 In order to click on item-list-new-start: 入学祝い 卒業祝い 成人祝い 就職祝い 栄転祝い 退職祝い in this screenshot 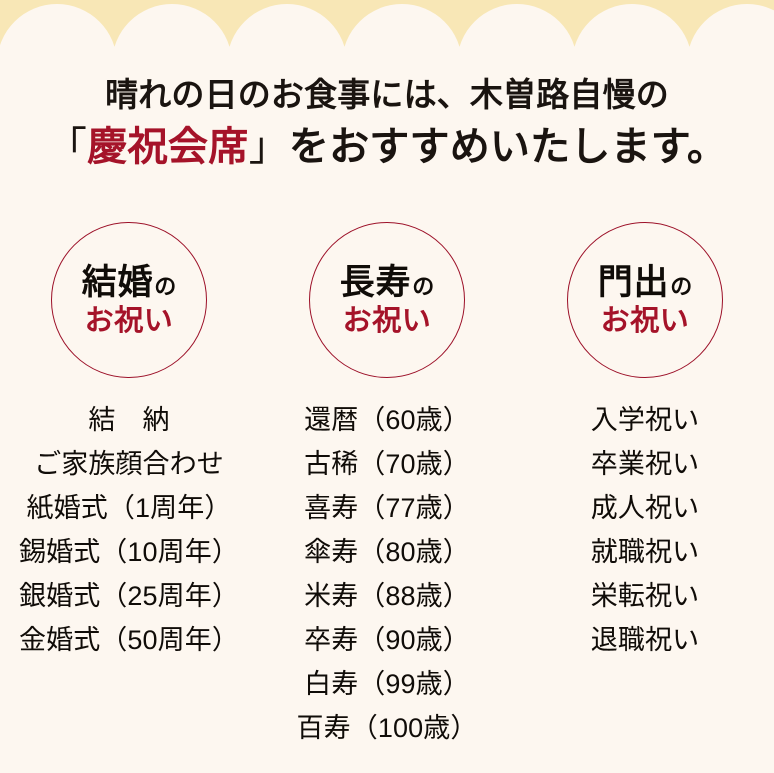, I will do `click(645, 530)`.